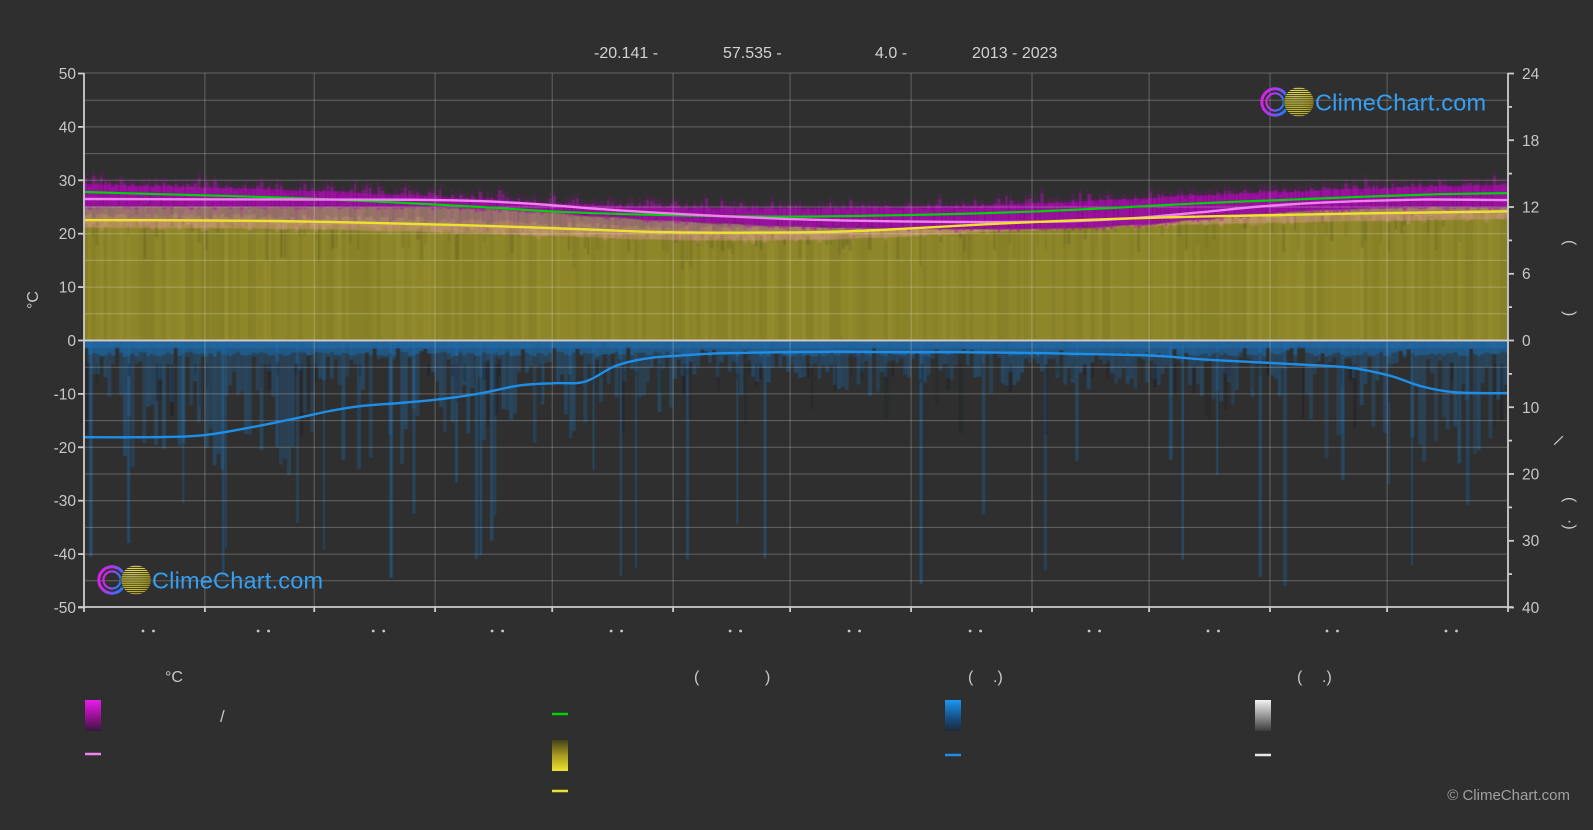 The image size is (1593, 830). What do you see at coordinates (1530, 208) in the screenshot?
I see `svg-text: 12` at bounding box center [1530, 208].